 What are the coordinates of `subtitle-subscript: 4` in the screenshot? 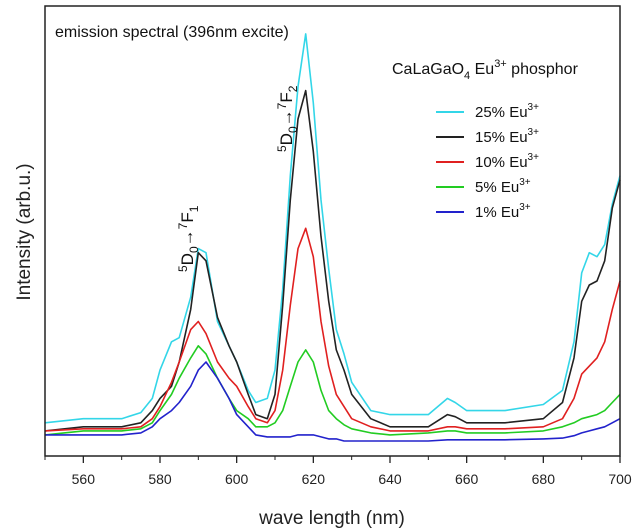 It's located at (467, 76).